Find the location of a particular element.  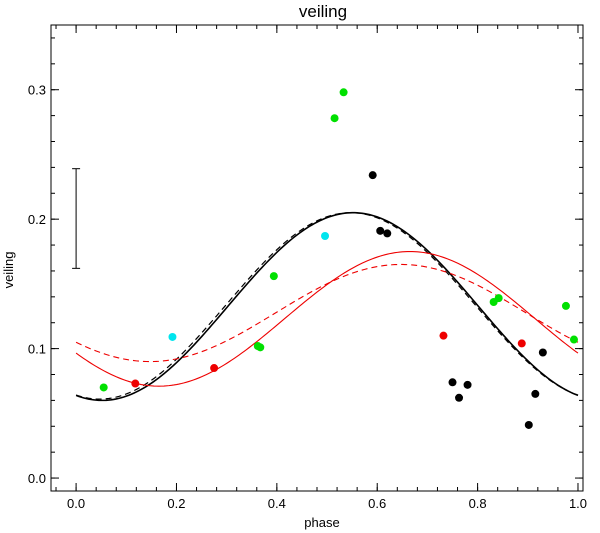

y-tick-label: 0.1 is located at coordinates (37, 349).